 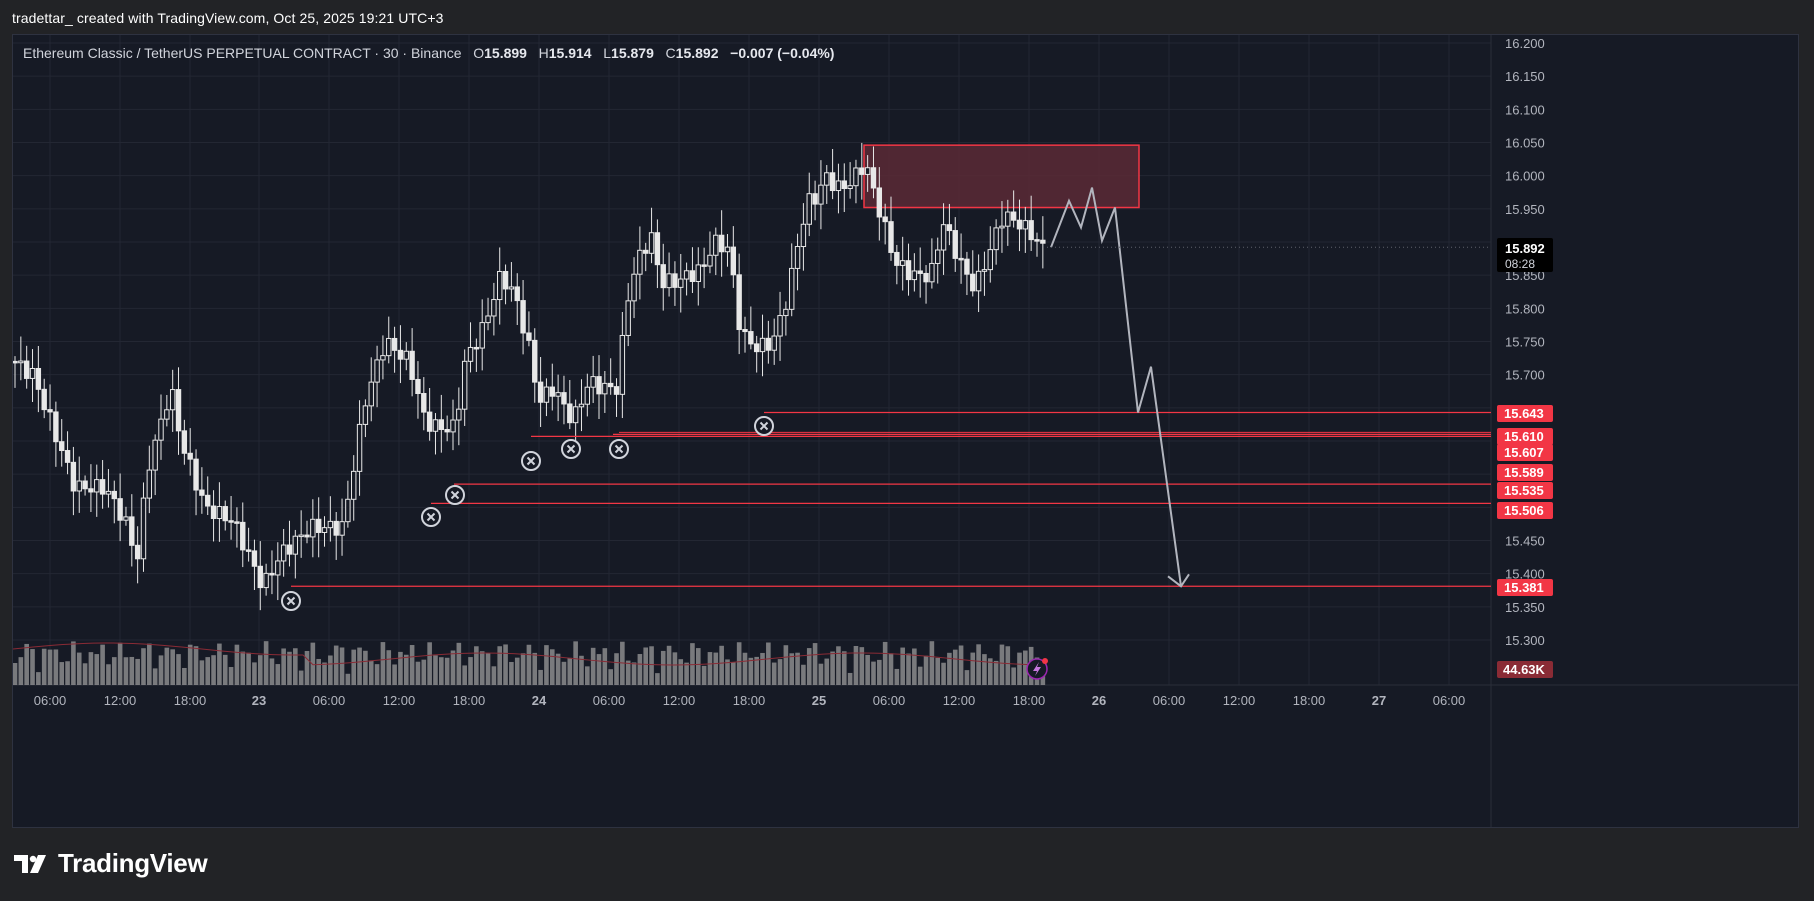 What do you see at coordinates (1525, 541) in the screenshot?
I see `price-tick-label: 15.450` at bounding box center [1525, 541].